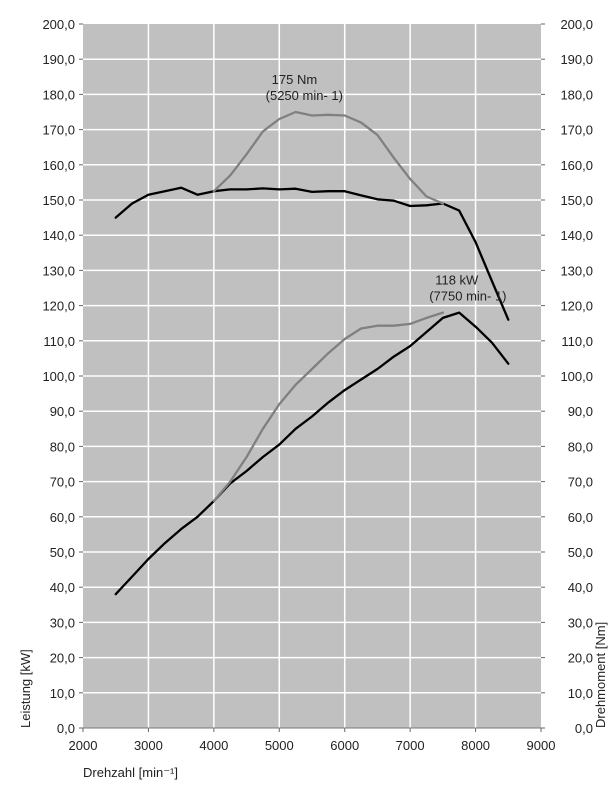 The width and height of the screenshot is (616, 800). I want to click on annotation-label: 118 kW, so click(457, 280).